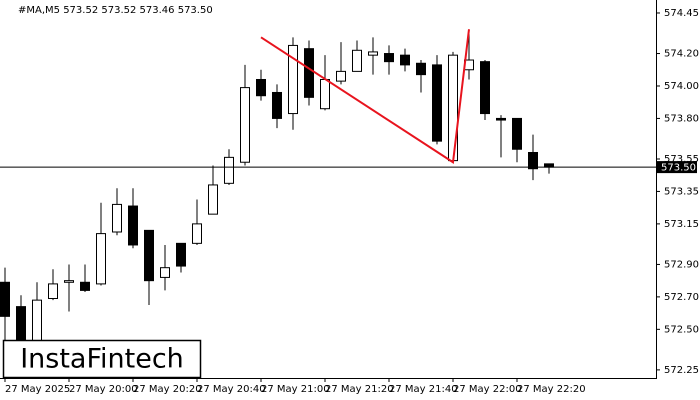 This screenshot has height=400, width=700. I want to click on last-price-box, so click(677, 167).